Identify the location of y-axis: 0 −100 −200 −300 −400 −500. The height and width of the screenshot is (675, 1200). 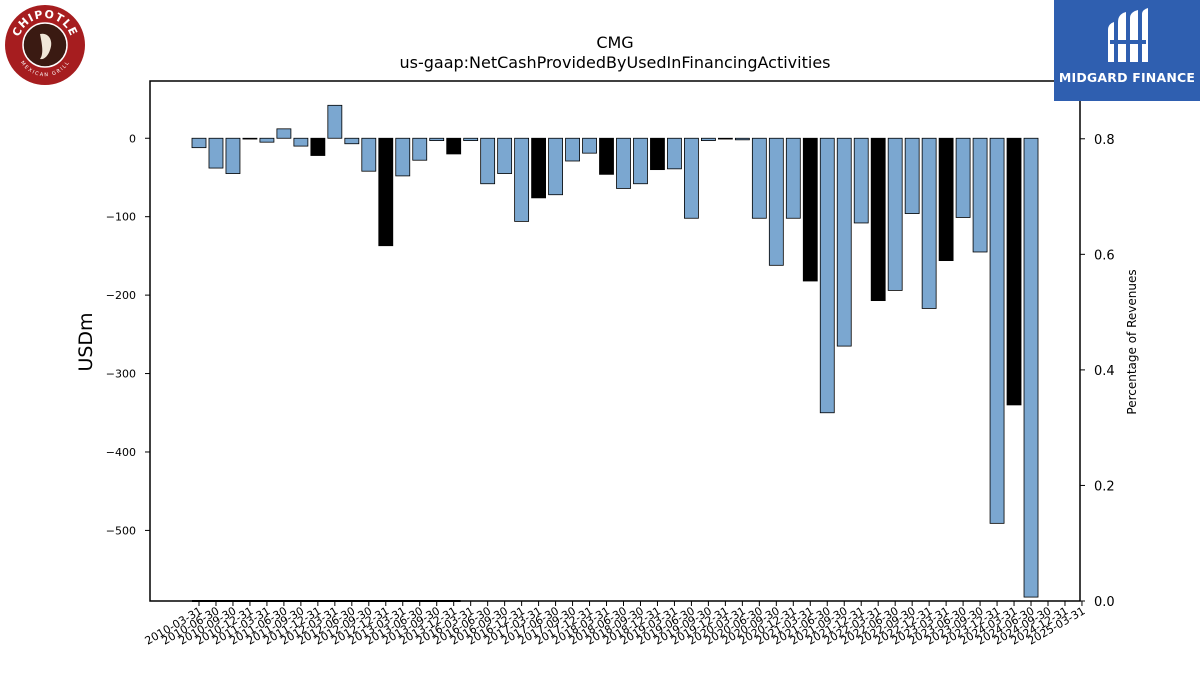
(128, 334).